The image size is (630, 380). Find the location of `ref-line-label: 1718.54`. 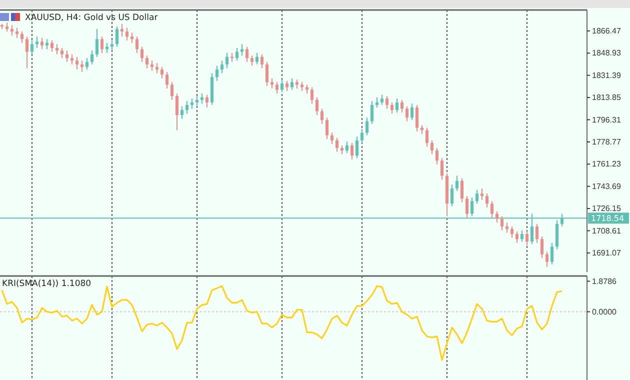

ref-line-label: 1718.54 is located at coordinates (607, 219).